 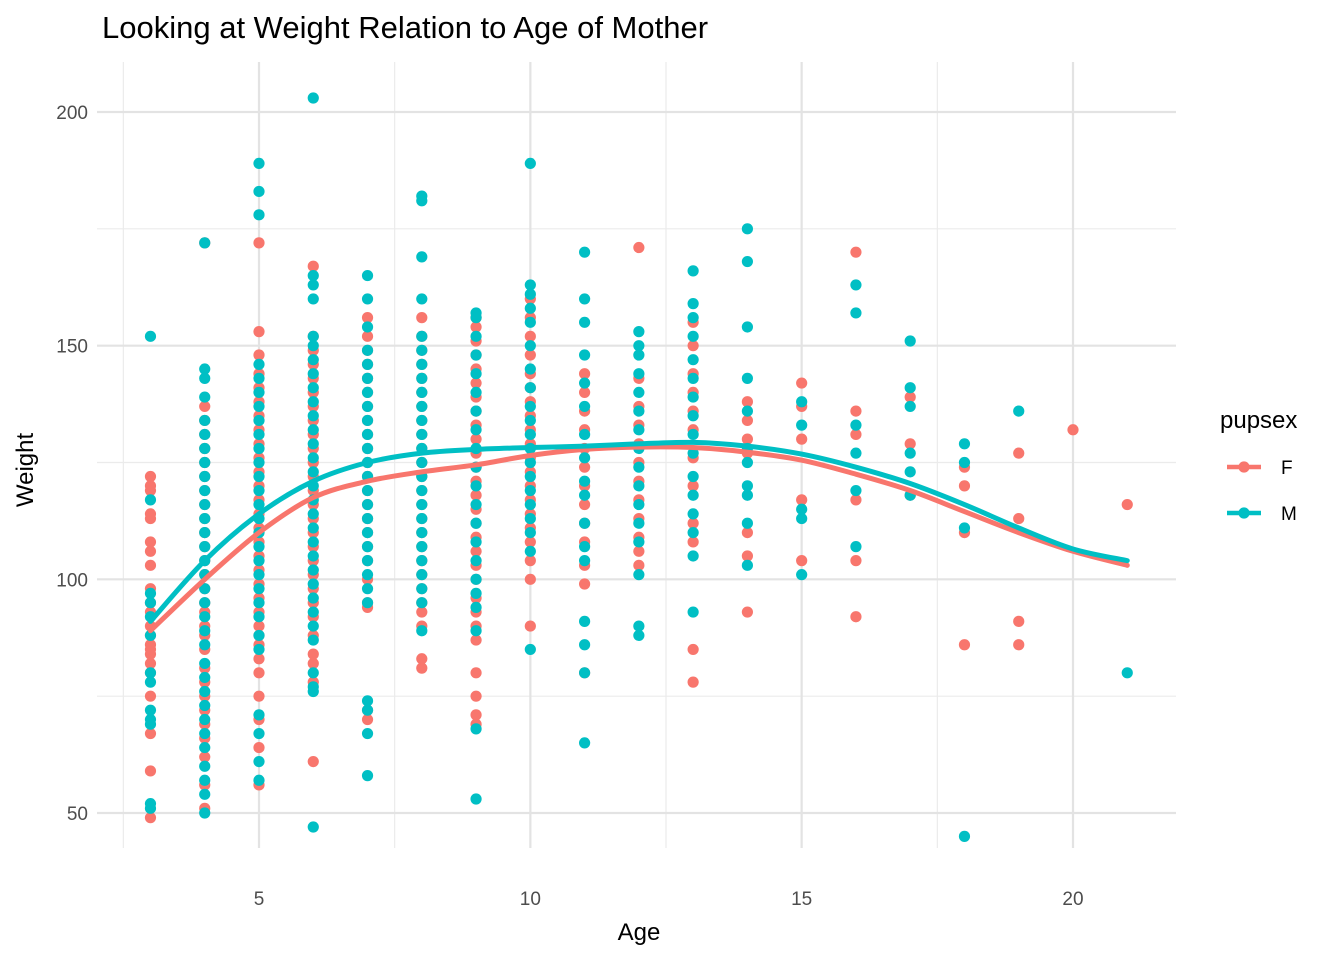 What do you see at coordinates (72, 347) in the screenshot?
I see `y-tick-label: 150` at bounding box center [72, 347].